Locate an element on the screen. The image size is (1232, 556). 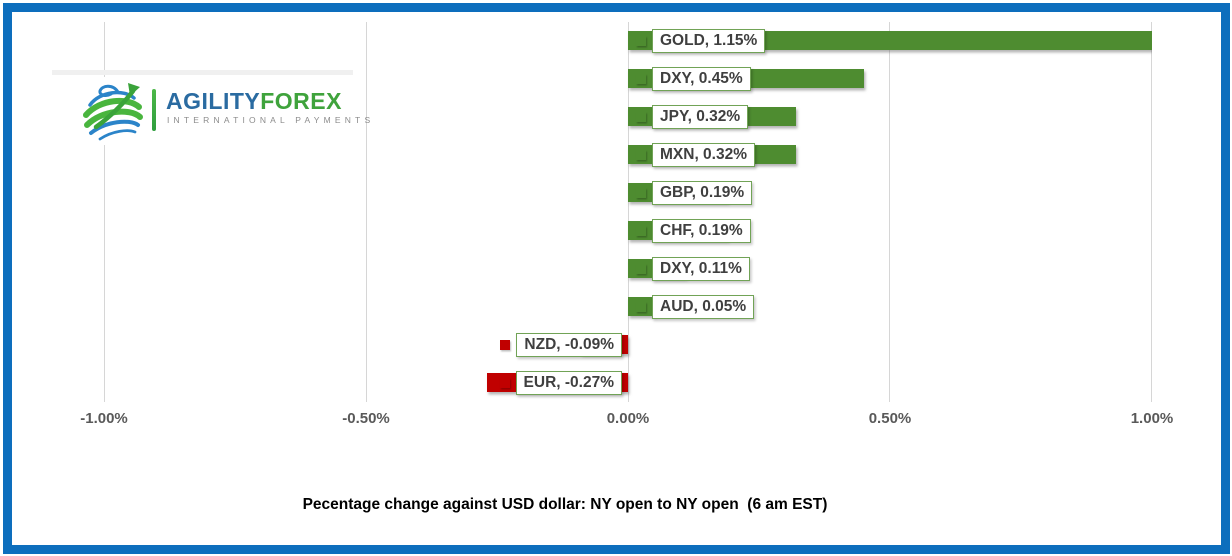
brand-tagline: INTERNATIONAL PAYMENTS is located at coordinates (271, 120).